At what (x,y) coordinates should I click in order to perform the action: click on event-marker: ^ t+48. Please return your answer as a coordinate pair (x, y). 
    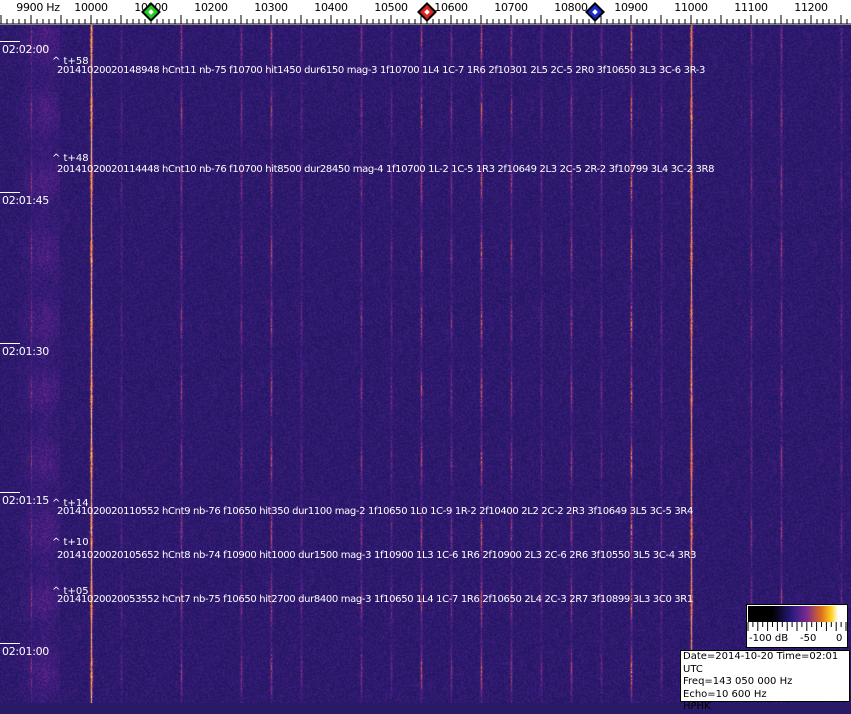
    Looking at the image, I should click on (70, 158).